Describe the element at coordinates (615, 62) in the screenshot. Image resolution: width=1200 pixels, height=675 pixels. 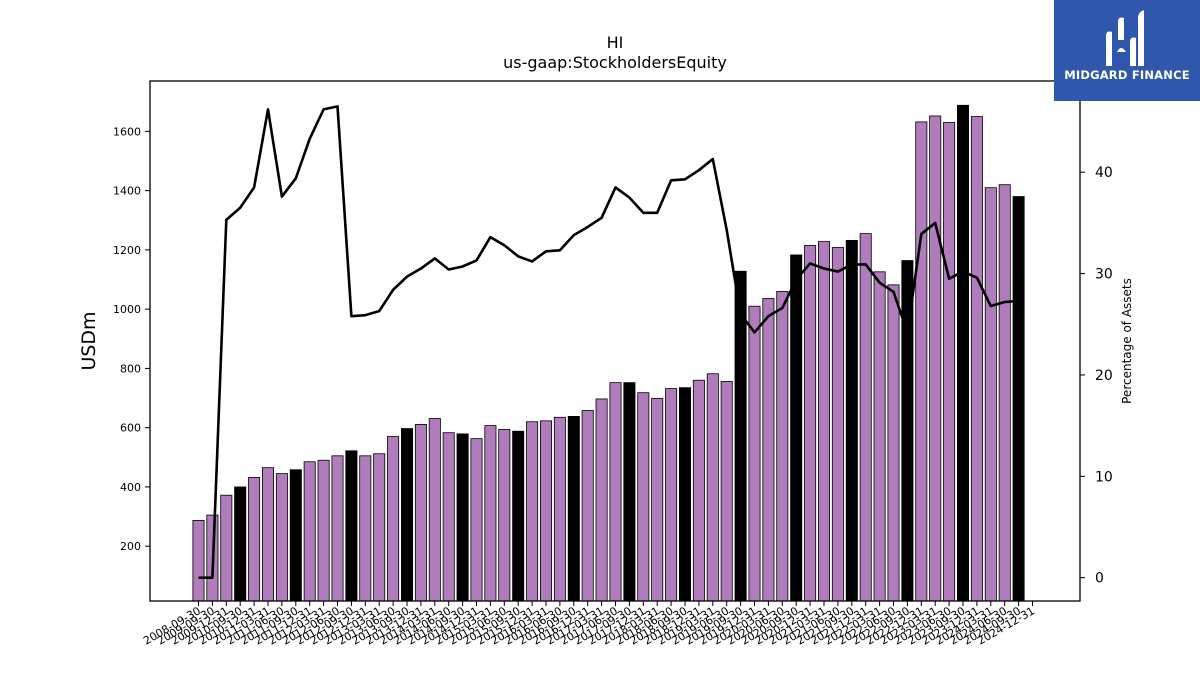
I see `chart-subtitle: us-gaap:StockholdersEquity` at that location.